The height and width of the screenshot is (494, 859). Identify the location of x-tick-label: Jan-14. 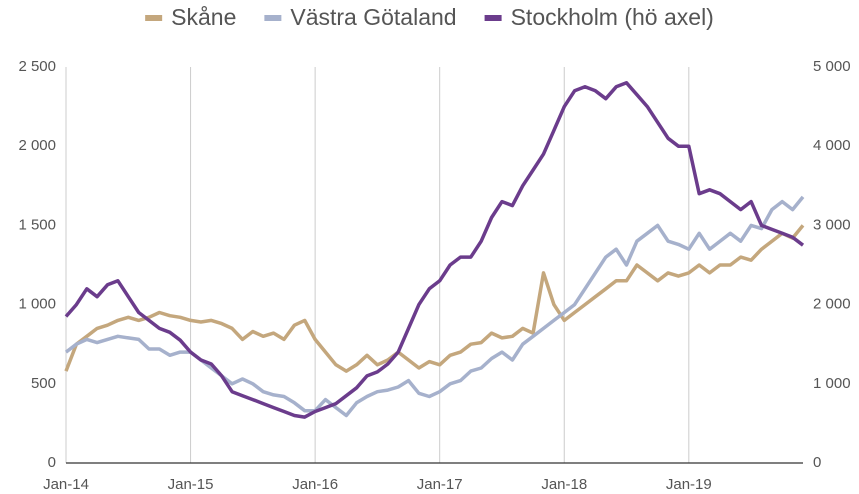
(66, 484).